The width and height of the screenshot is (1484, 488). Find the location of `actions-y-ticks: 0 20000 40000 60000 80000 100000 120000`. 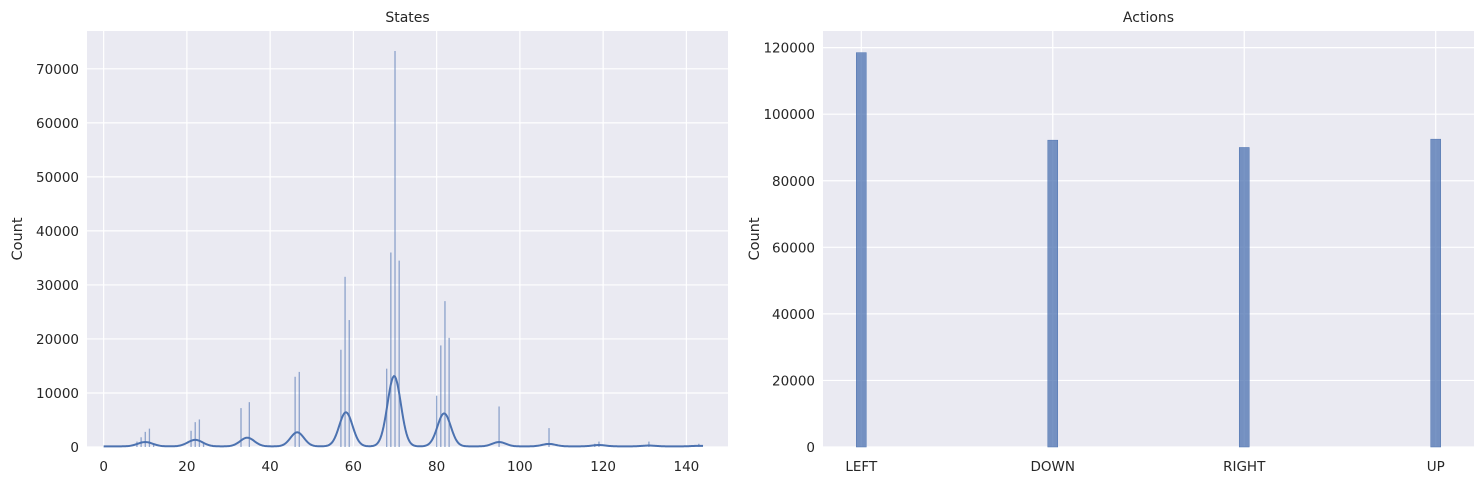

actions-y-ticks: 0 20000 40000 60000 80000 100000 120000 is located at coordinates (789, 248).